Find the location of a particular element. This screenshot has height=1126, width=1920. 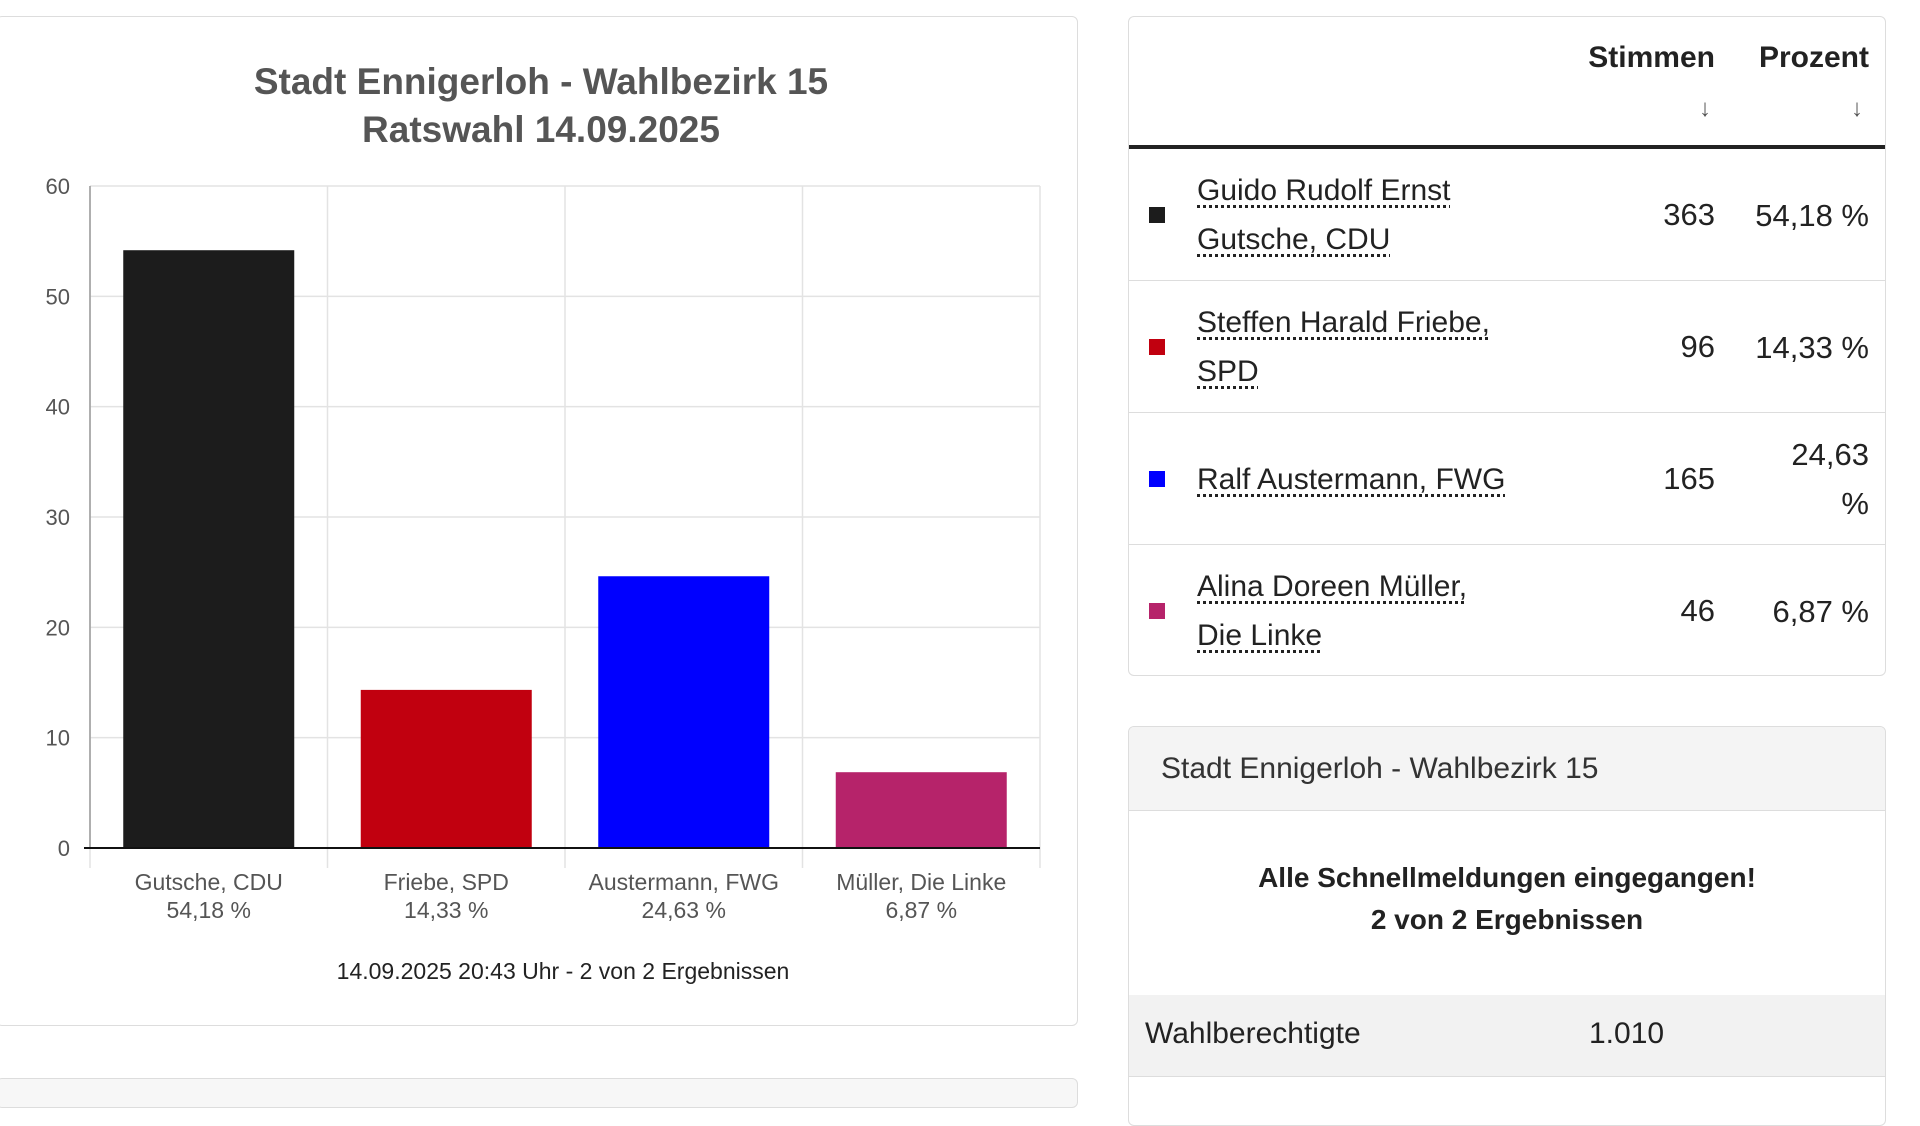

percent-value: 6,87 % is located at coordinates (1820, 611).